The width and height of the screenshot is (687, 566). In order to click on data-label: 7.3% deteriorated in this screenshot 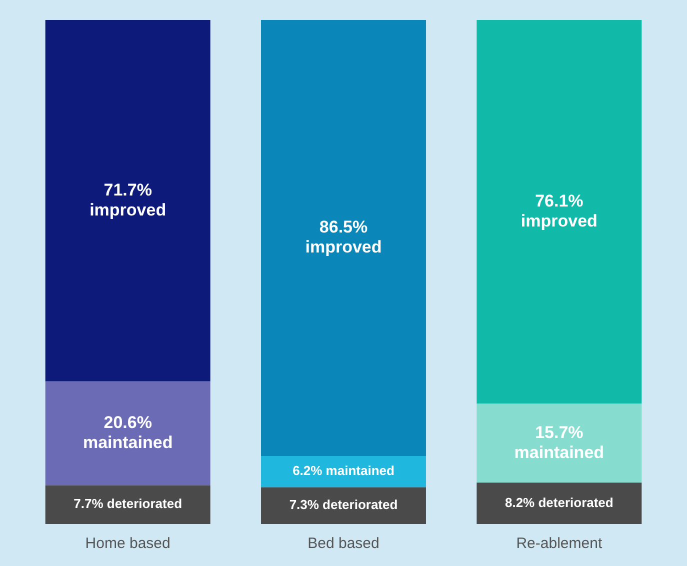, I will do `click(343, 504)`.